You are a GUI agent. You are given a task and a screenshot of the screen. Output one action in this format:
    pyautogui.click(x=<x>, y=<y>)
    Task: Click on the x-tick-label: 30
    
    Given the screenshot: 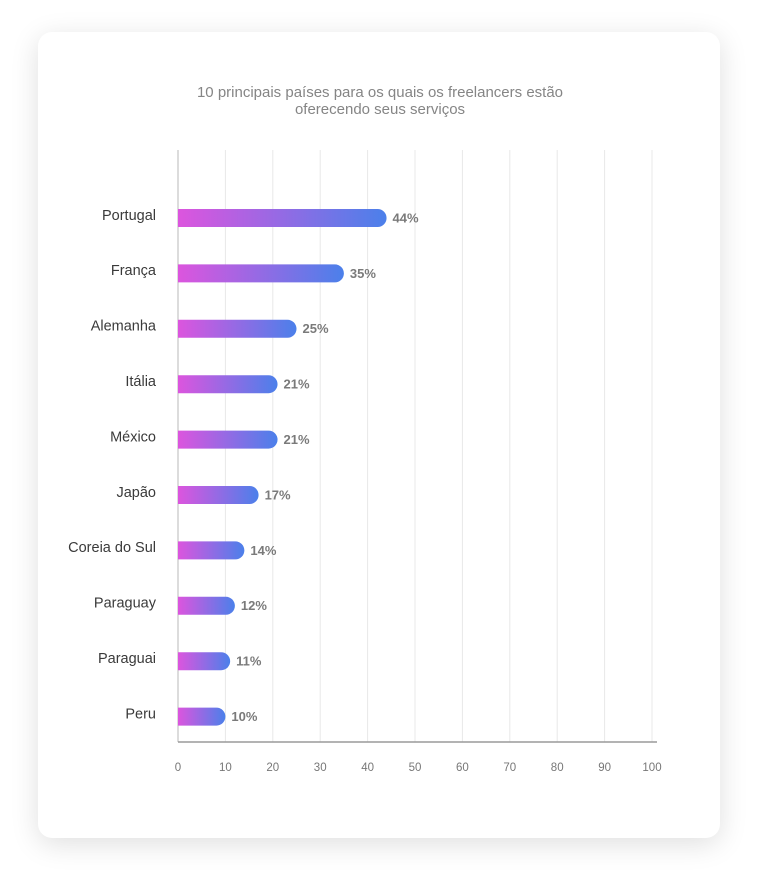 What is the action you would take?
    pyautogui.click(x=320, y=768)
    